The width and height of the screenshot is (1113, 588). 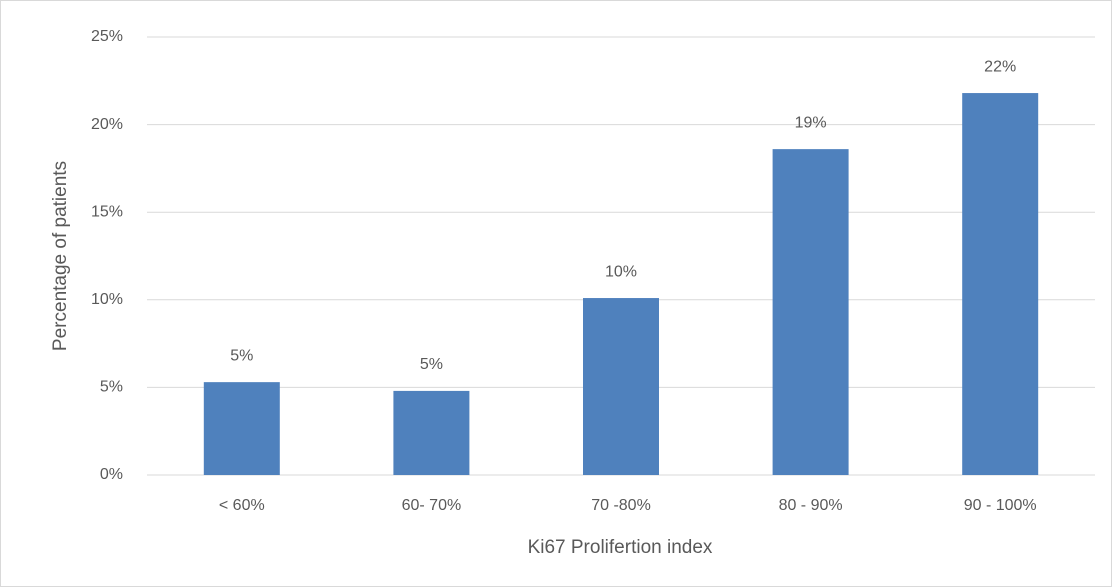 I want to click on x-tick-label: 60- 70%, so click(x=432, y=505).